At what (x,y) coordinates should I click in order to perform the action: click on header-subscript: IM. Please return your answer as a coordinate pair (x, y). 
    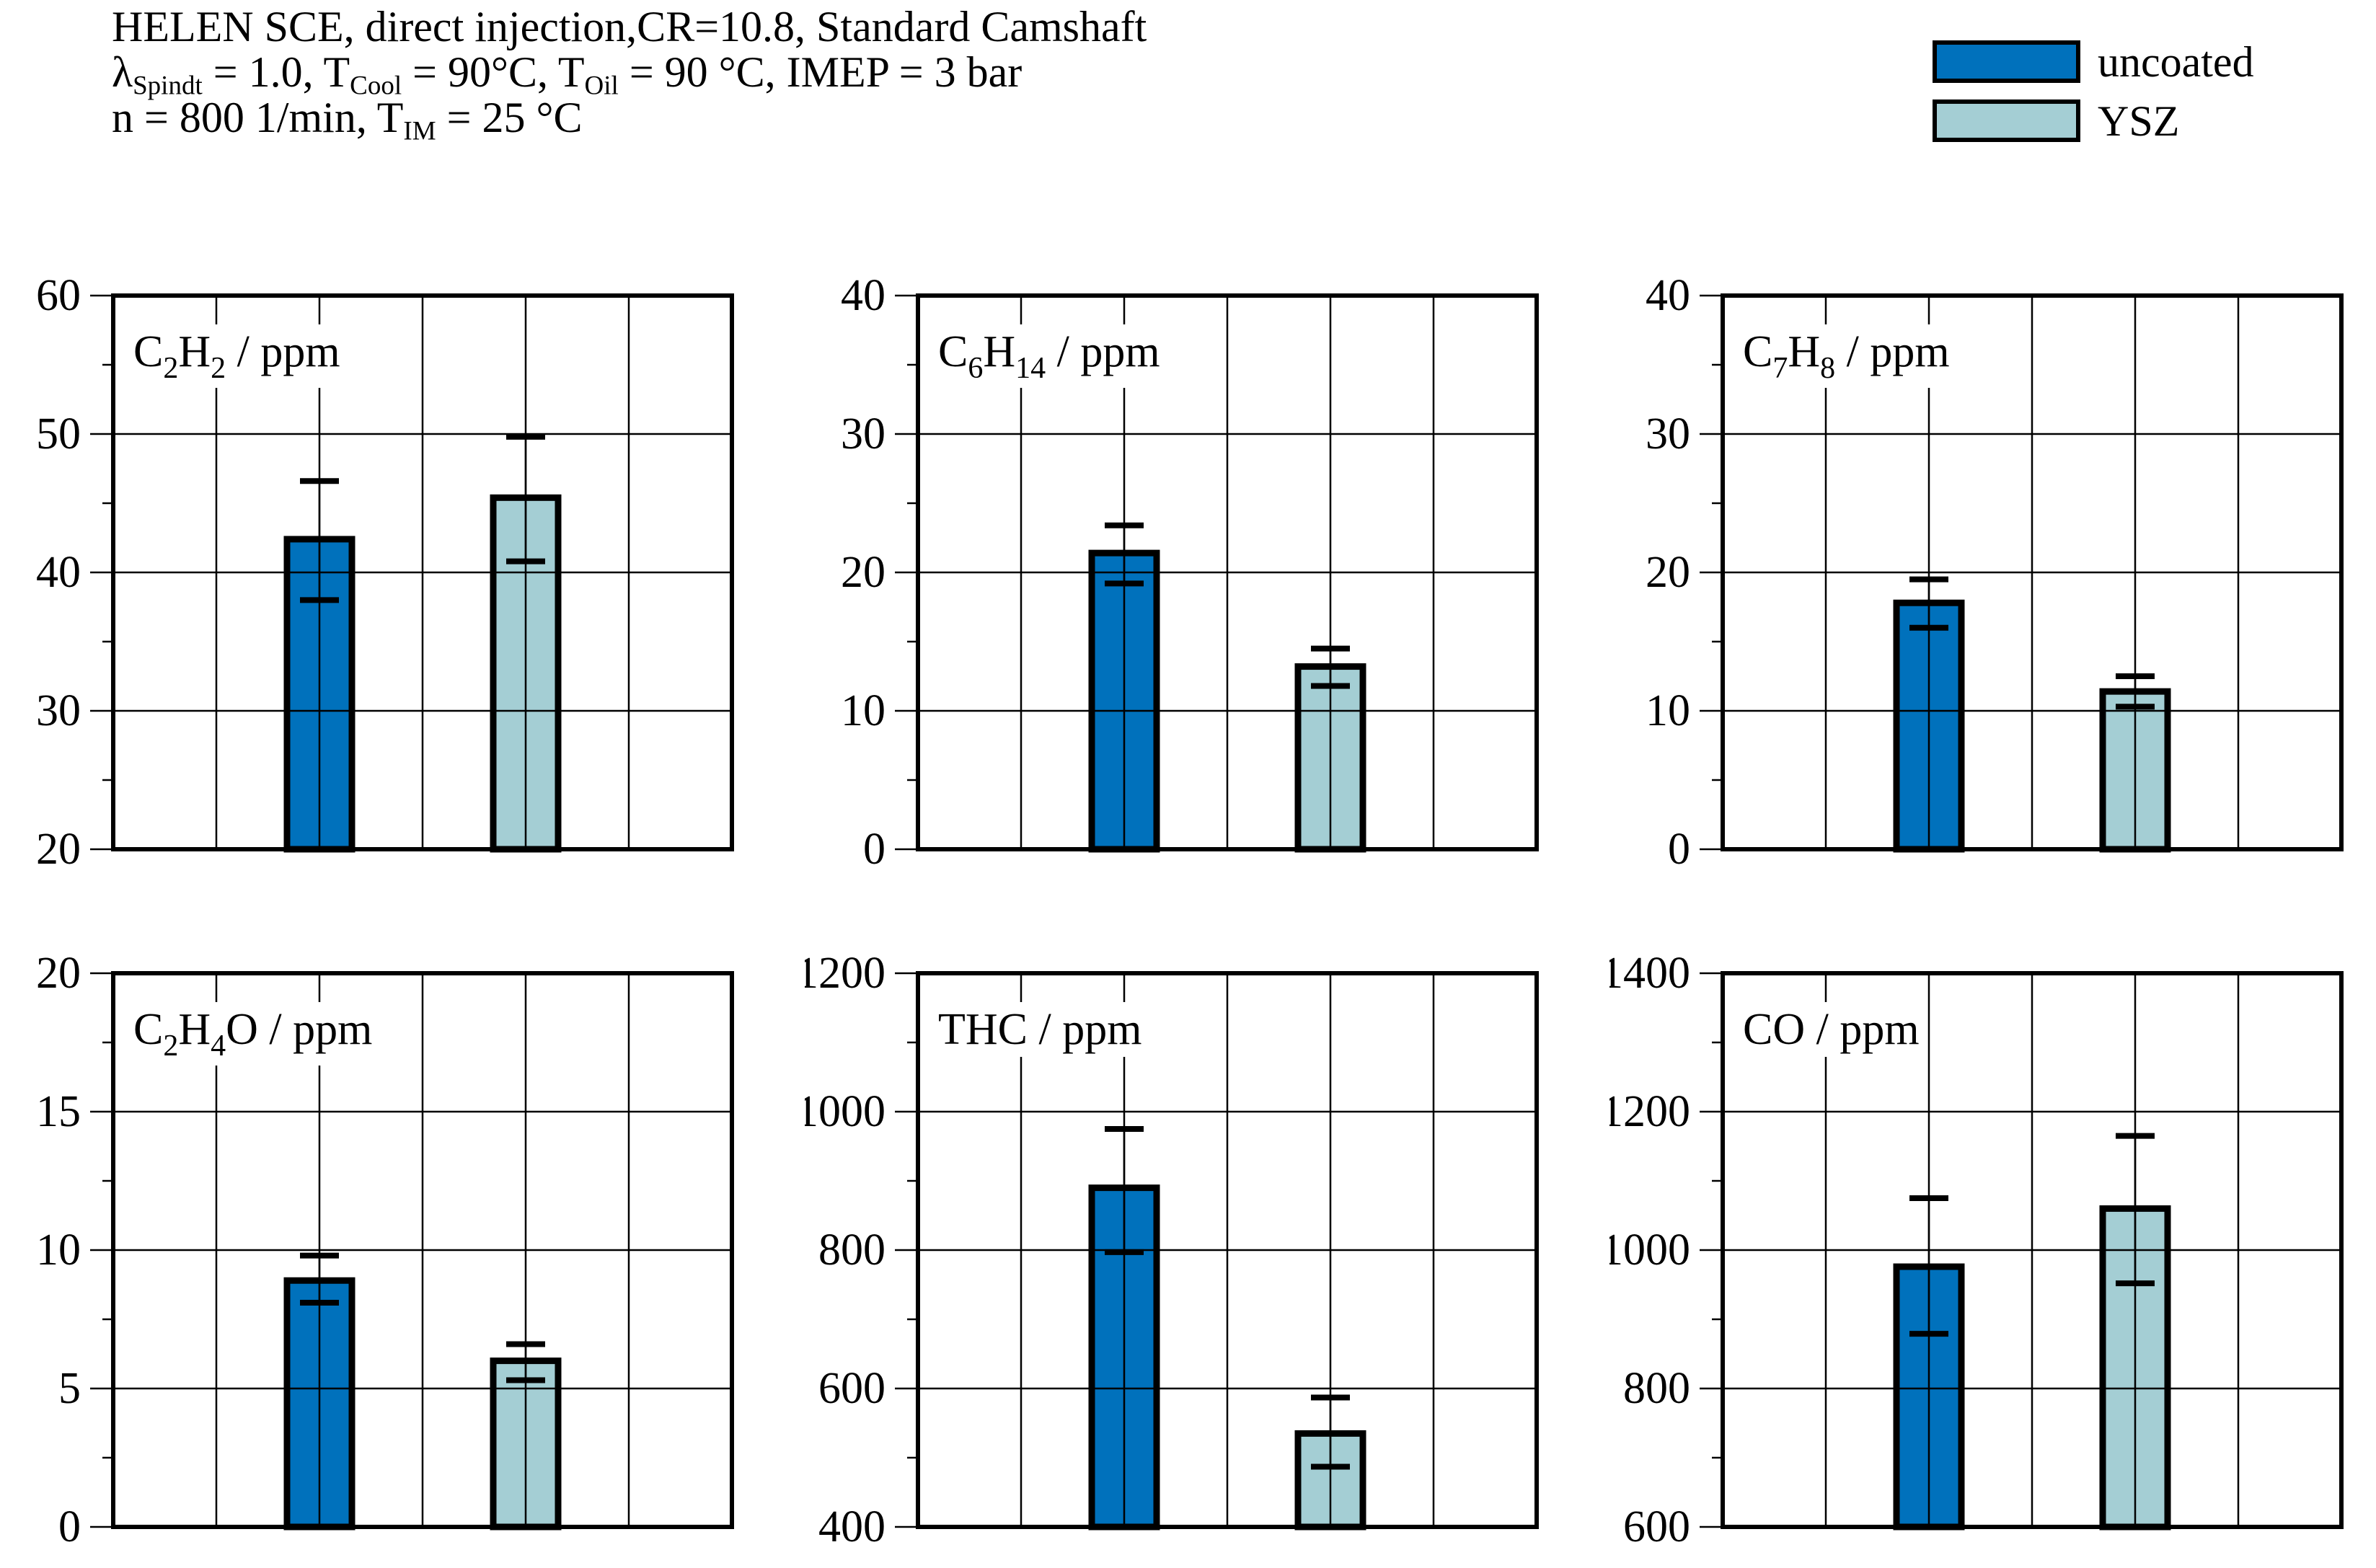
    Looking at the image, I should click on (419, 131).